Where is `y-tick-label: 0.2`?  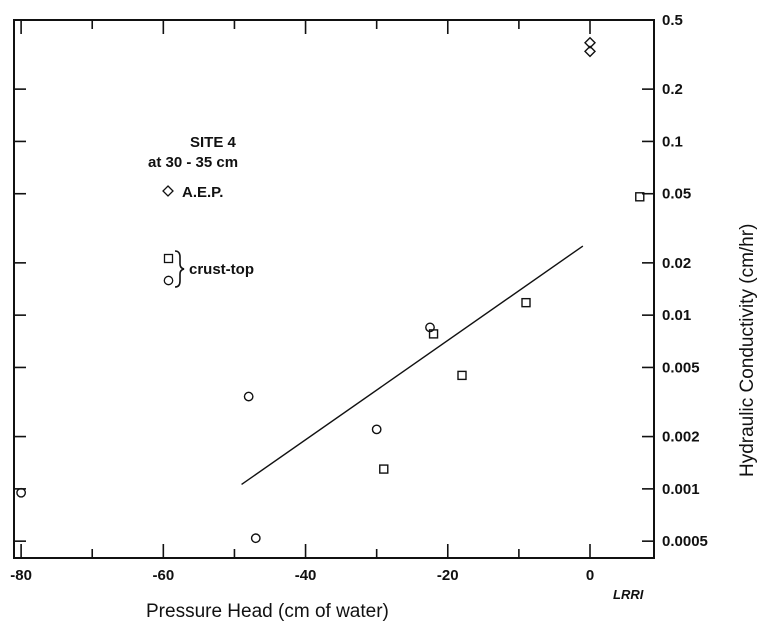
y-tick-label: 0.2 is located at coordinates (672, 89).